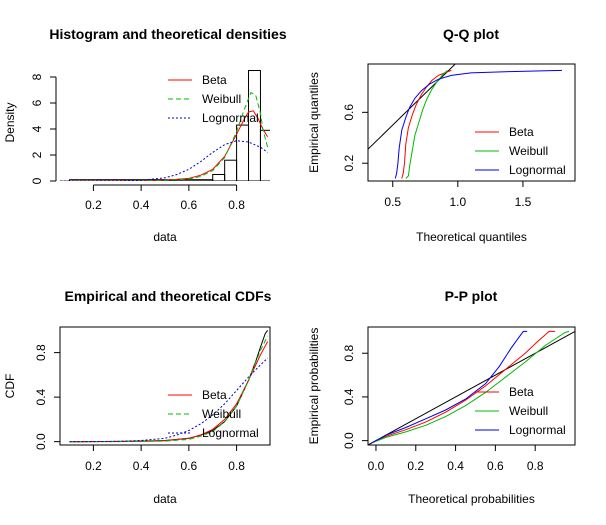 The image size is (606, 525). What do you see at coordinates (37, 102) in the screenshot?
I see `y-tick-label: 6` at bounding box center [37, 102].